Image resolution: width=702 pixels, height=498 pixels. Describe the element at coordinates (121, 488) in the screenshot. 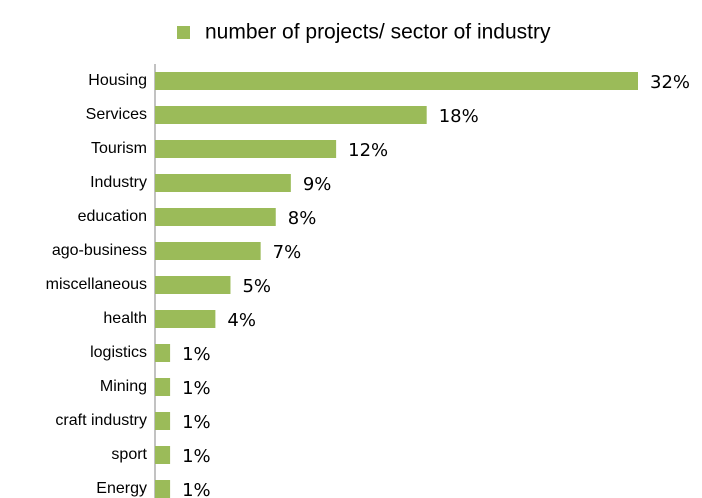

I see `y-tick-label: Energy` at that location.